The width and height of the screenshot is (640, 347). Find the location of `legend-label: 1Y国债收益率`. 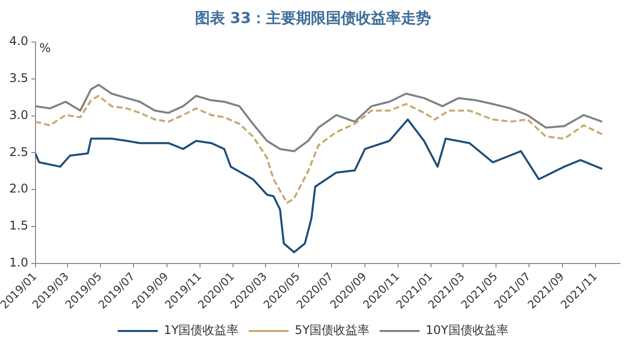

legend-label: 1Y国债收益率 is located at coordinates (201, 330).